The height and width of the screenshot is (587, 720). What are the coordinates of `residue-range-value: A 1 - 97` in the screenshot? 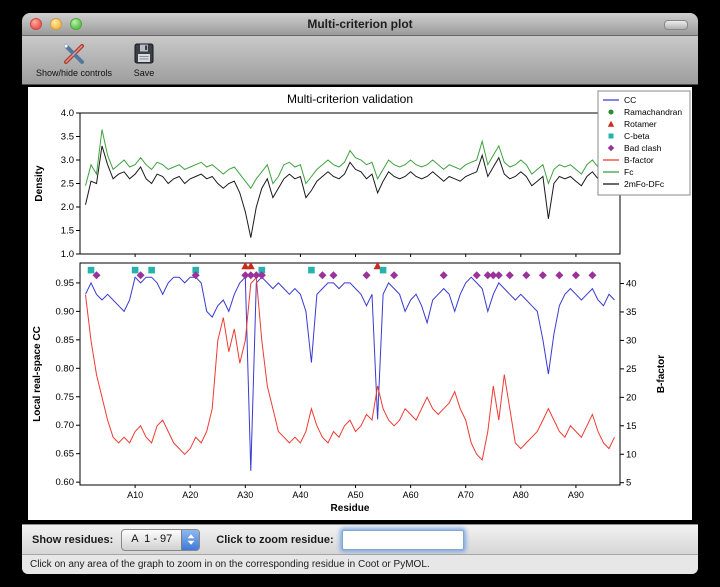 It's located at (152, 538).